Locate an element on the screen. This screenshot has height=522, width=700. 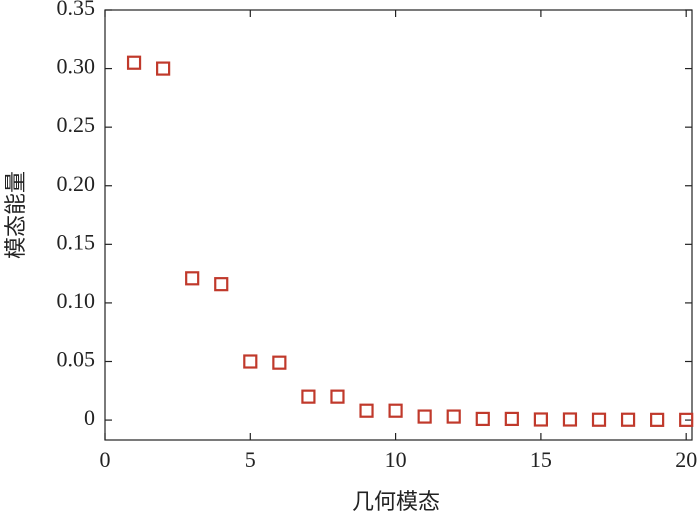
y-tick-label: 0 is located at coordinates (89, 417).